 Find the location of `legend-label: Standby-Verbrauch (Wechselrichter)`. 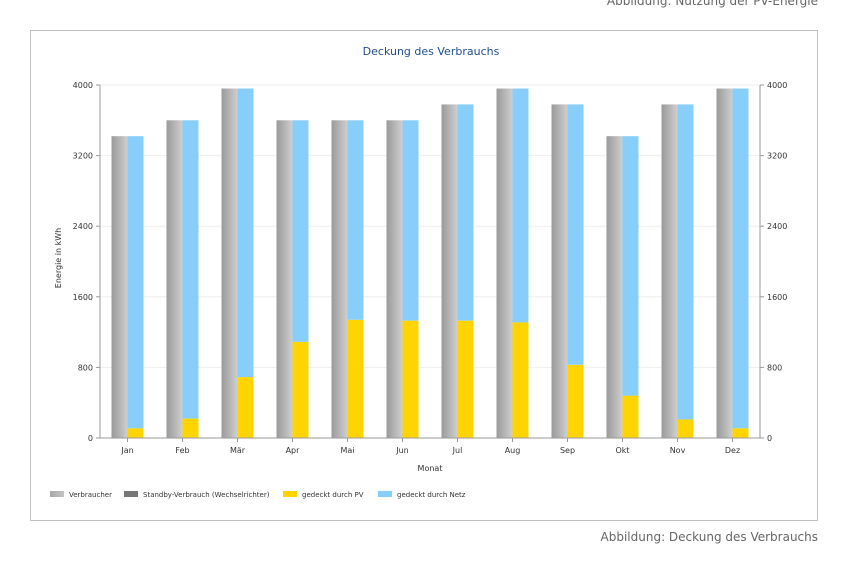

legend-label: Standby-Verbrauch (Wechselrichter) is located at coordinates (206, 495).